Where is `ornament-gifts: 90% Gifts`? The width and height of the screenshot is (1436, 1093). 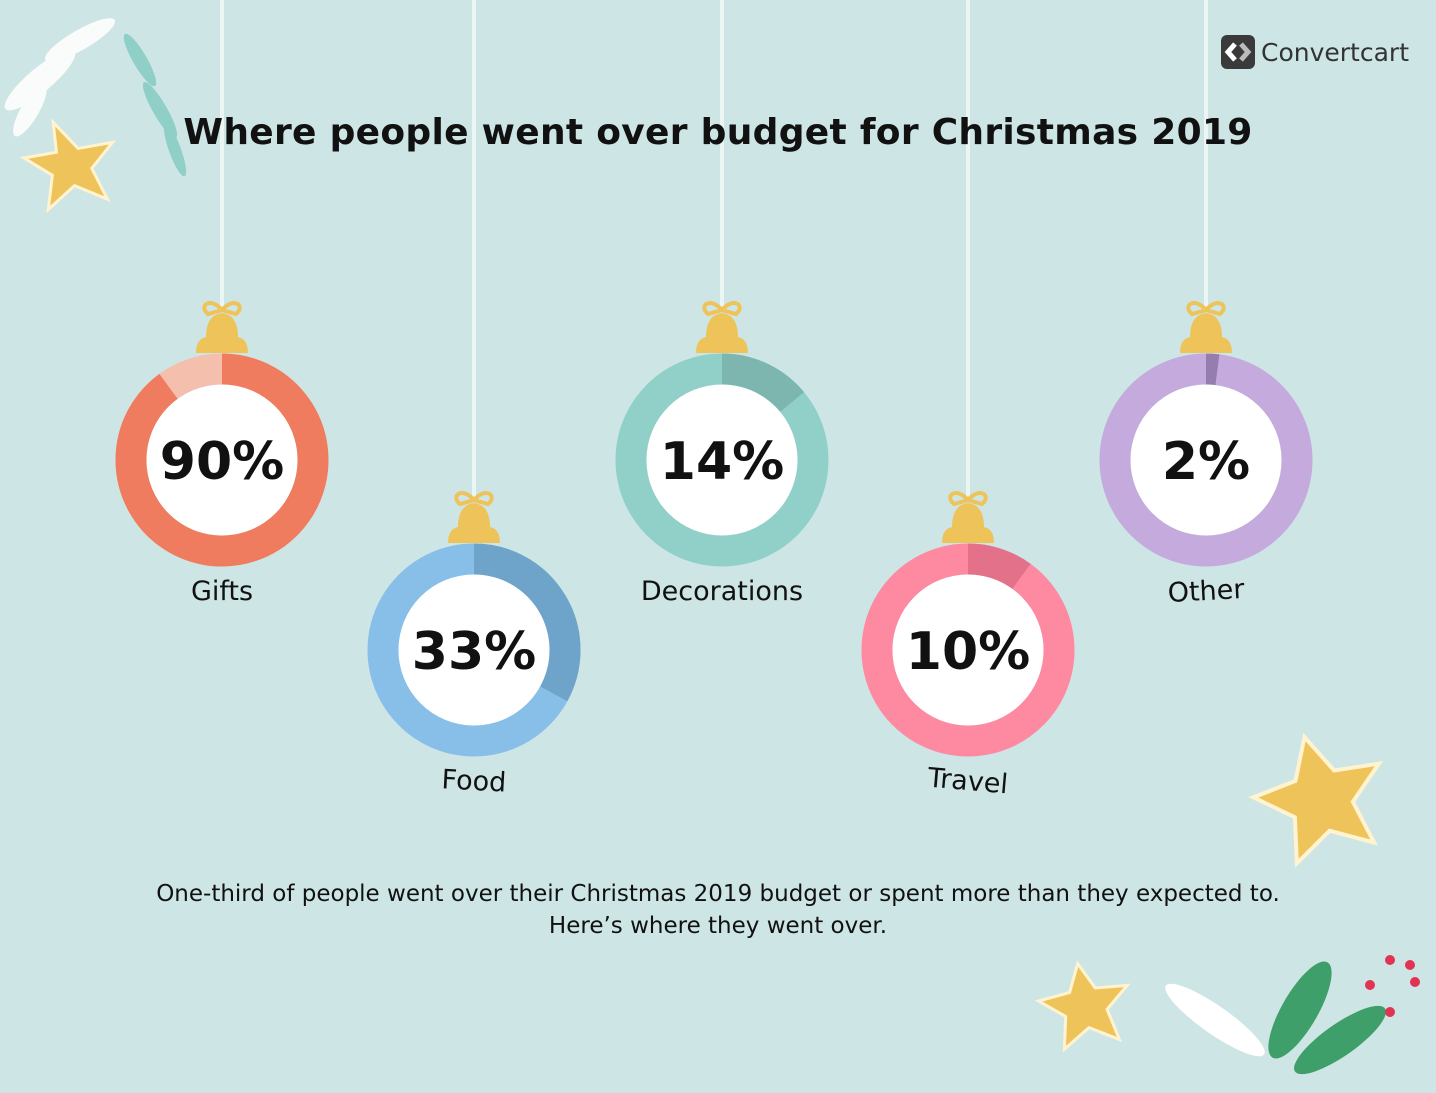 ornament-gifts: 90% Gifts is located at coordinates (222, 303).